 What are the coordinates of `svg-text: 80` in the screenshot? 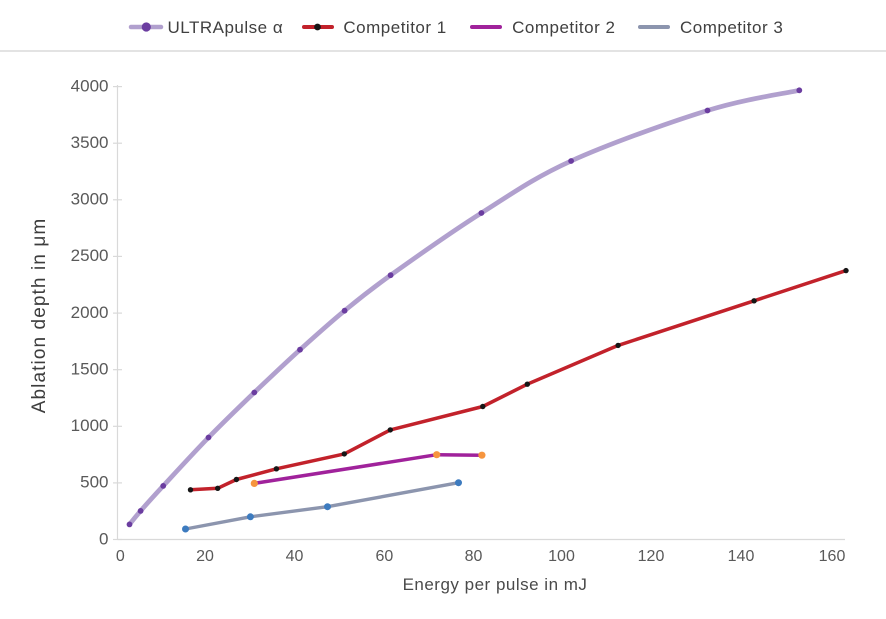 It's located at (474, 556).